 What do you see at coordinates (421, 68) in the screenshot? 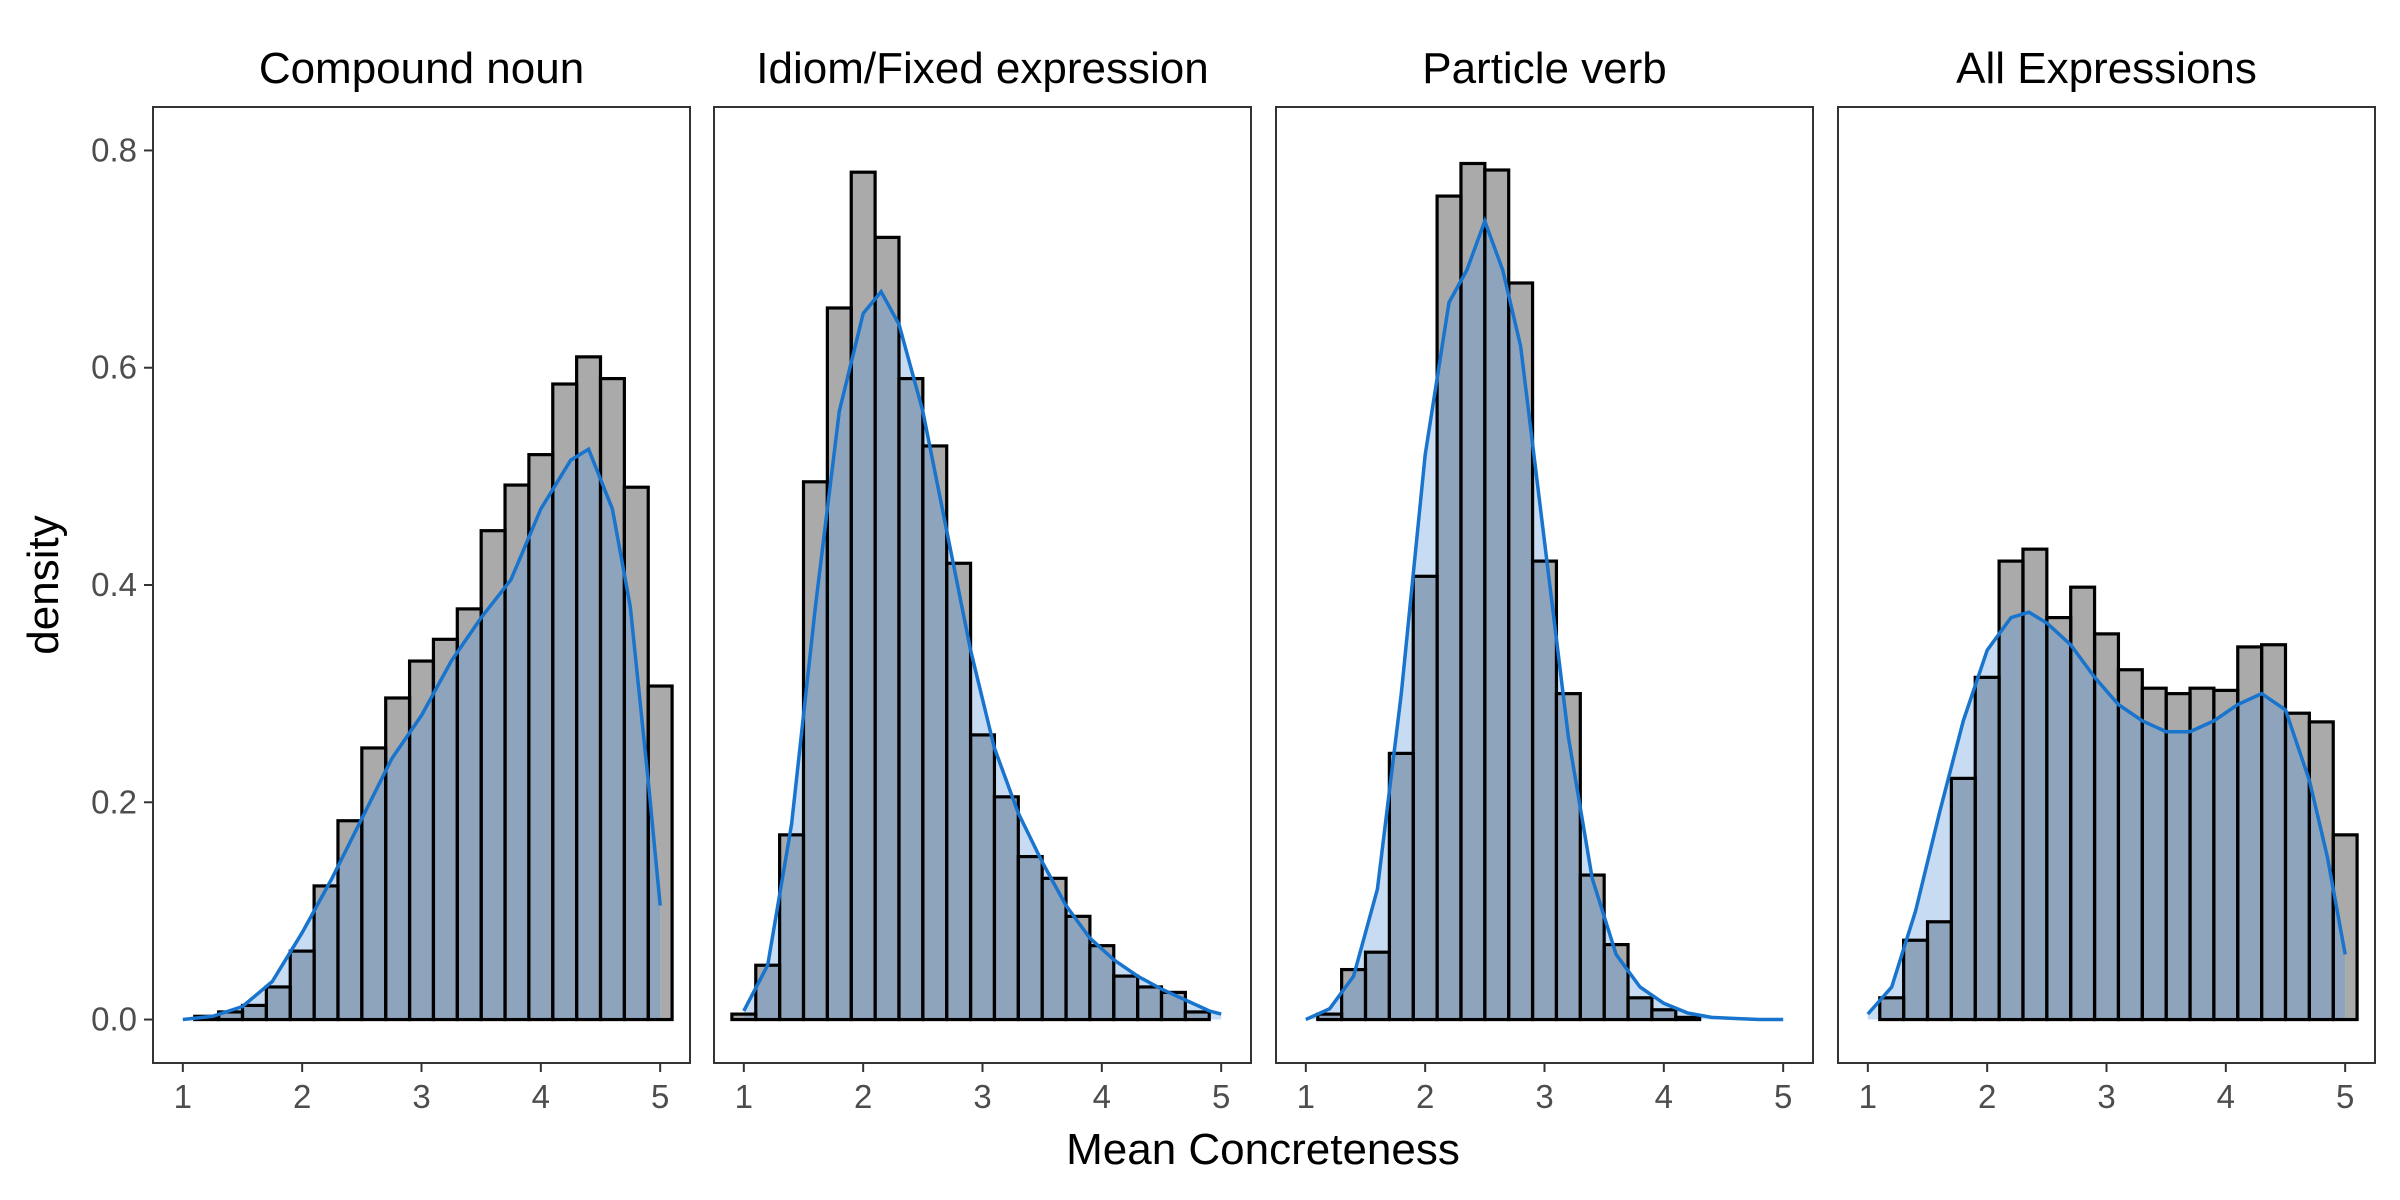
I see `facet-title: Compound noun` at bounding box center [421, 68].